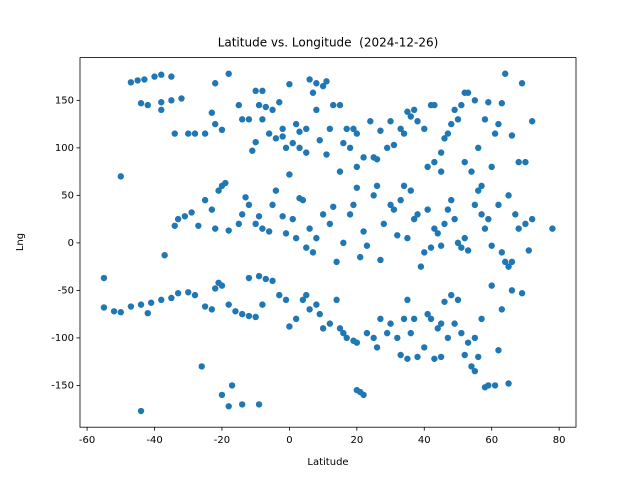  Describe the element at coordinates (289, 440) in the screenshot. I see `x-tick-label: 0` at that location.